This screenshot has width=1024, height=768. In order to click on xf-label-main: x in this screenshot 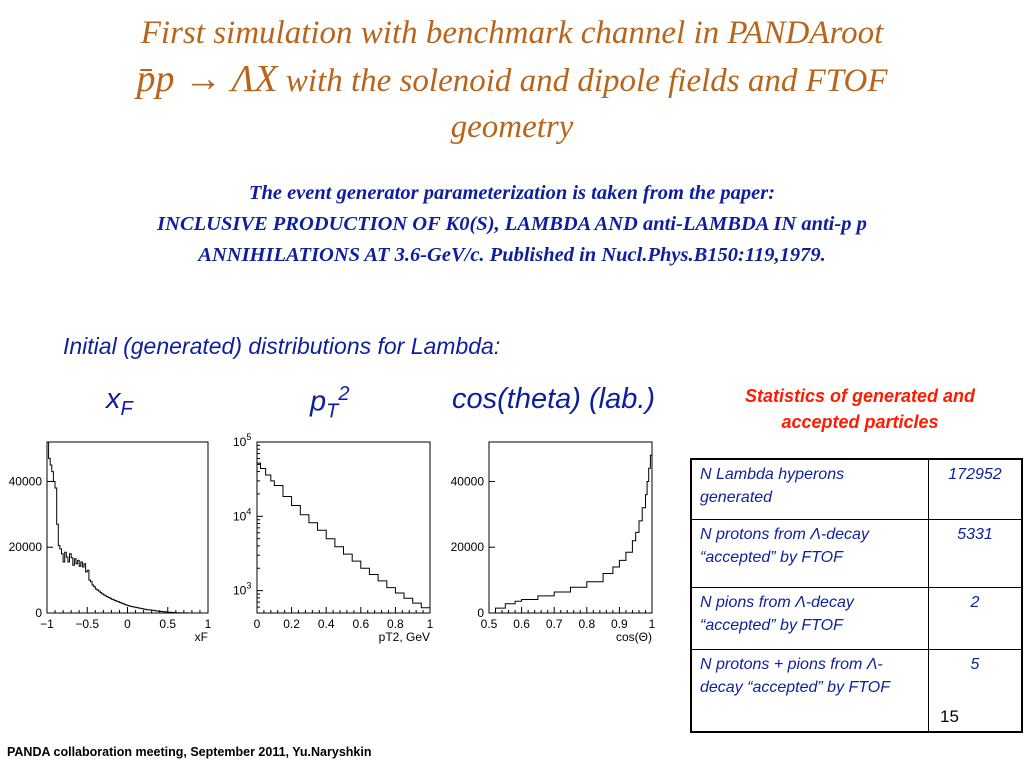, I will do `click(113, 399)`.